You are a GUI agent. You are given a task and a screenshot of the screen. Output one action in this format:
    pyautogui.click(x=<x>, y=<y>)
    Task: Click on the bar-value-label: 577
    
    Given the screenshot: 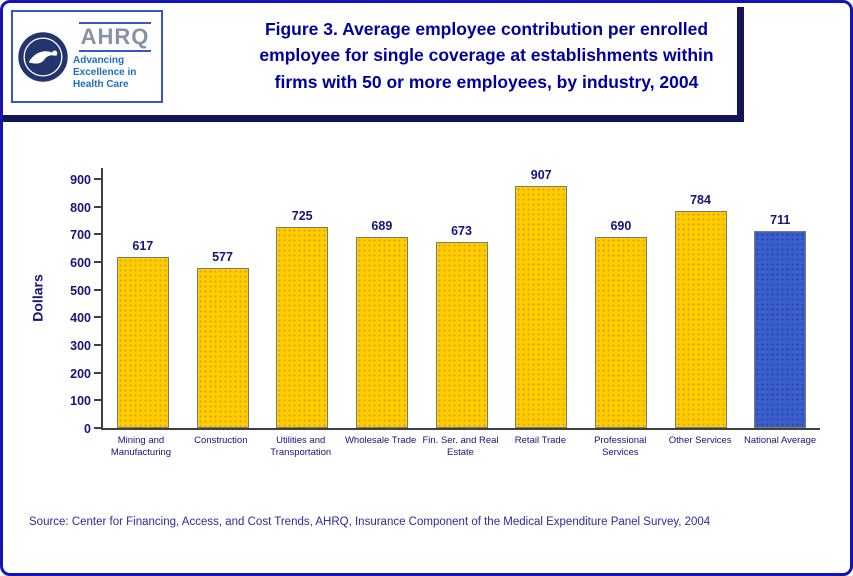 What is the action you would take?
    pyautogui.click(x=222, y=257)
    